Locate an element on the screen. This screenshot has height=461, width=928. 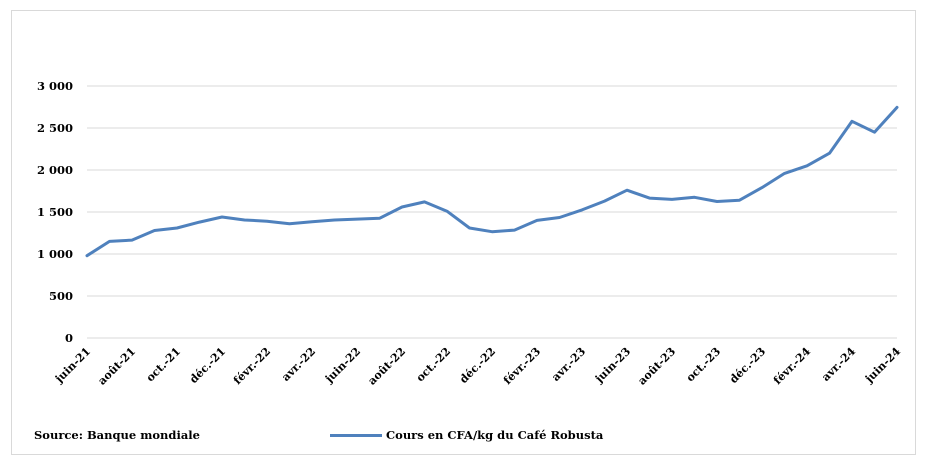
x-tick-label: avr.-22 is located at coordinates (298, 364).